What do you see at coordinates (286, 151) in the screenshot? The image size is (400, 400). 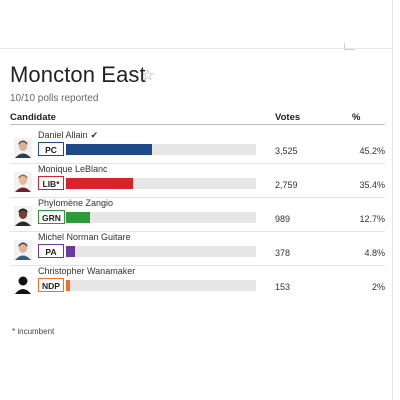 I see `vote-count: 3,525` at bounding box center [286, 151].